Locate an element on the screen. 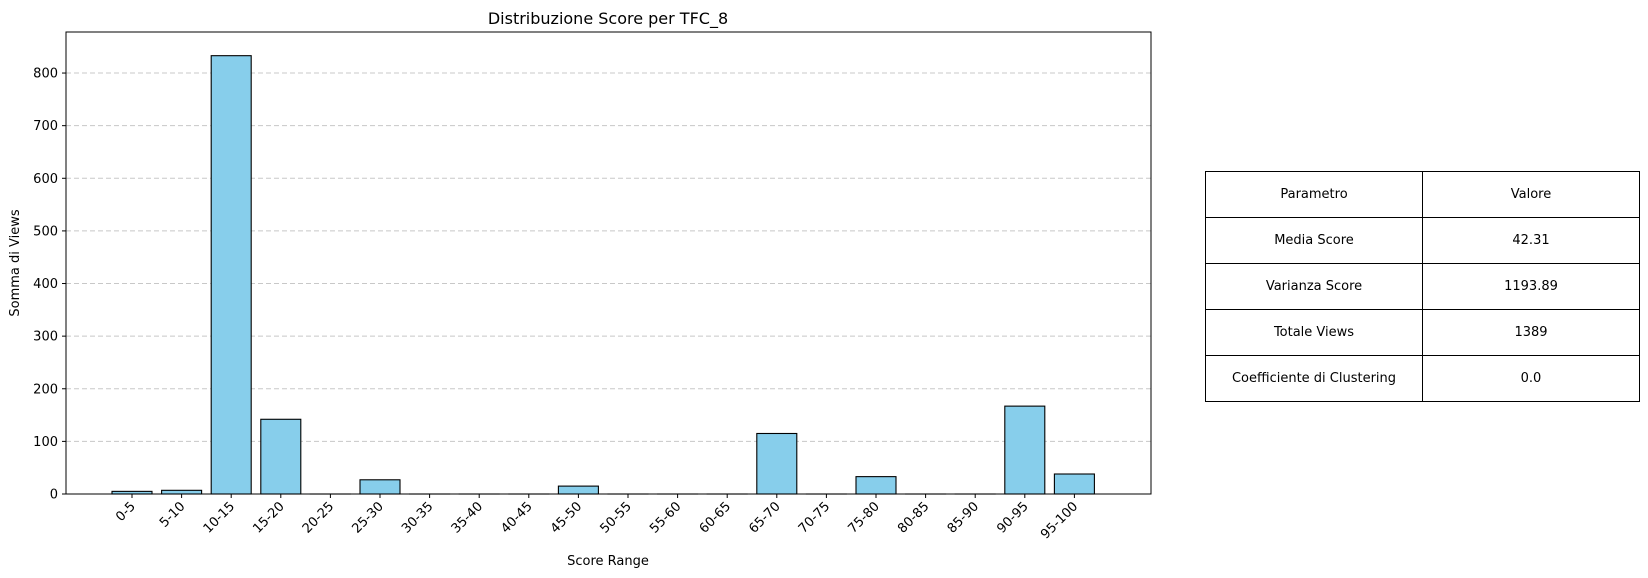  header-value-cell: Valore is located at coordinates (1531, 194).